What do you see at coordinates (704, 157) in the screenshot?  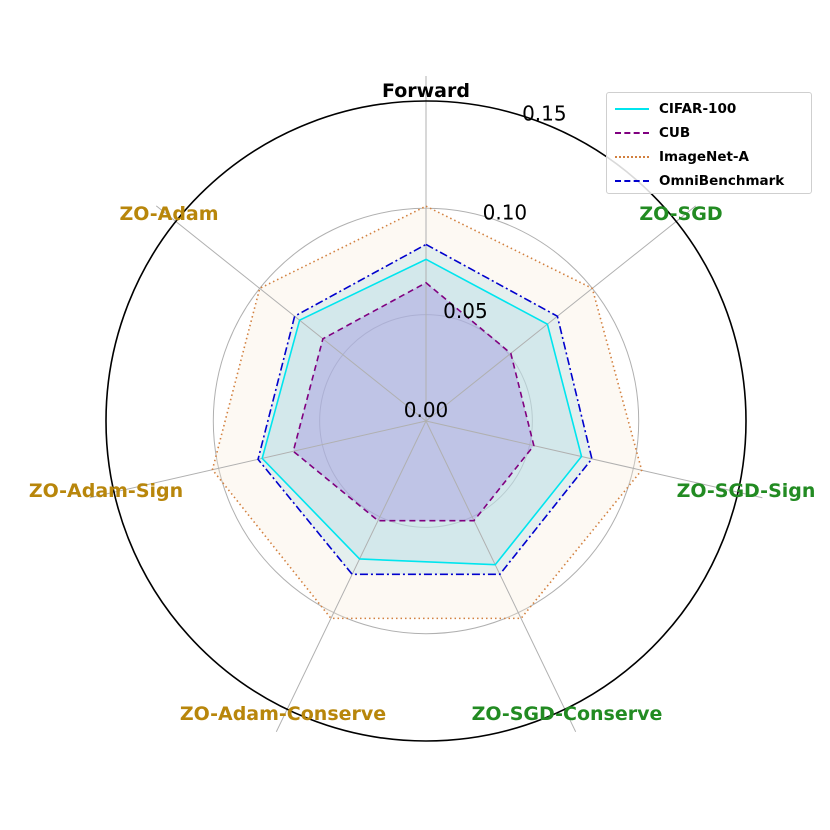 I see `legend-label: ImageNet-A` at bounding box center [704, 157].